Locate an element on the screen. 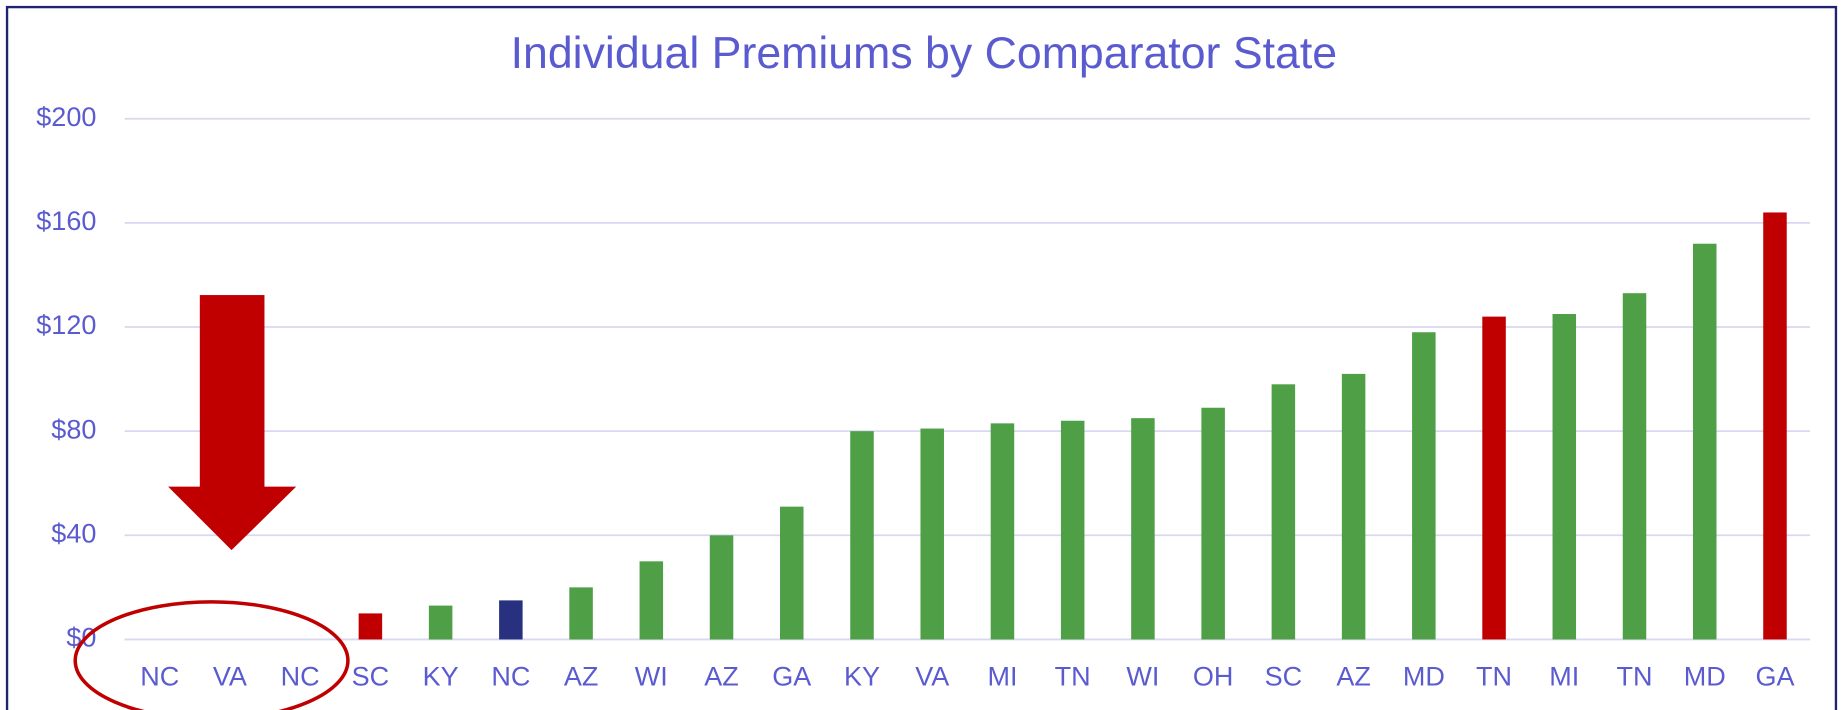 This screenshot has width=1843, height=710. chart-title: Individual Premiums by Comparator State is located at coordinates (924, 53).